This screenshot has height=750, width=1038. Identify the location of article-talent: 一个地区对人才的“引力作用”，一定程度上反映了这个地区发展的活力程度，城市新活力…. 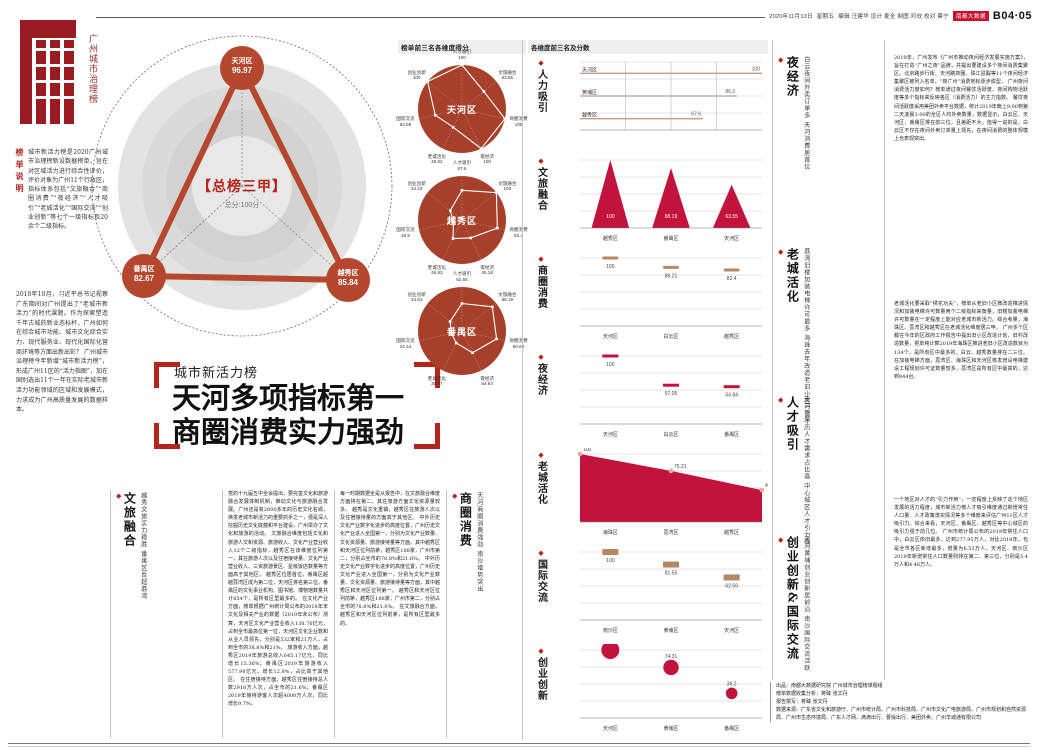
(961, 532).